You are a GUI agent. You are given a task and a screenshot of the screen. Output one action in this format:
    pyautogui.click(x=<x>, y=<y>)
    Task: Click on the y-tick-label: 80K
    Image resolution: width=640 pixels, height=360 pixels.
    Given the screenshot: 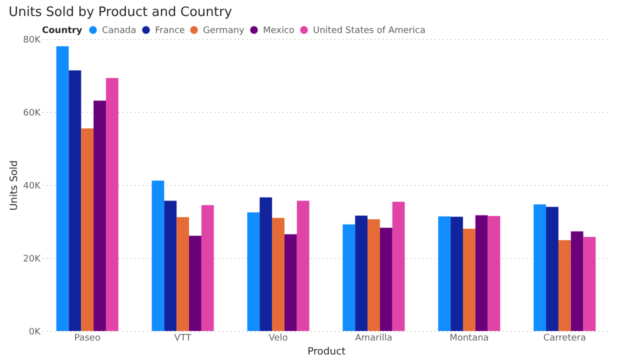 What is the action you would take?
    pyautogui.click(x=32, y=41)
    